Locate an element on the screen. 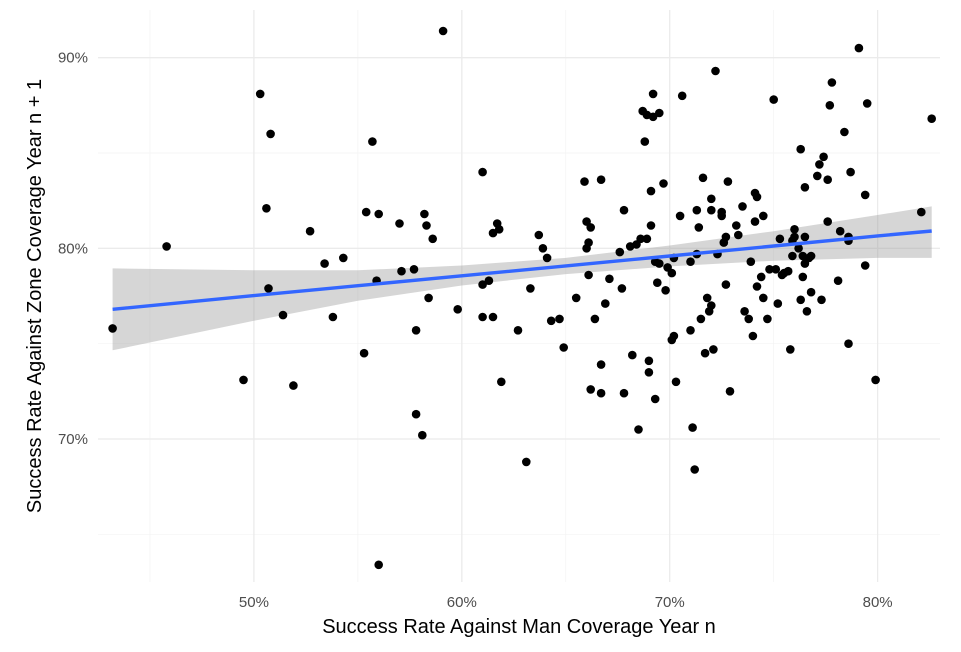 The height and width of the screenshot is (652, 961). x-tick-label: 60% is located at coordinates (462, 602).